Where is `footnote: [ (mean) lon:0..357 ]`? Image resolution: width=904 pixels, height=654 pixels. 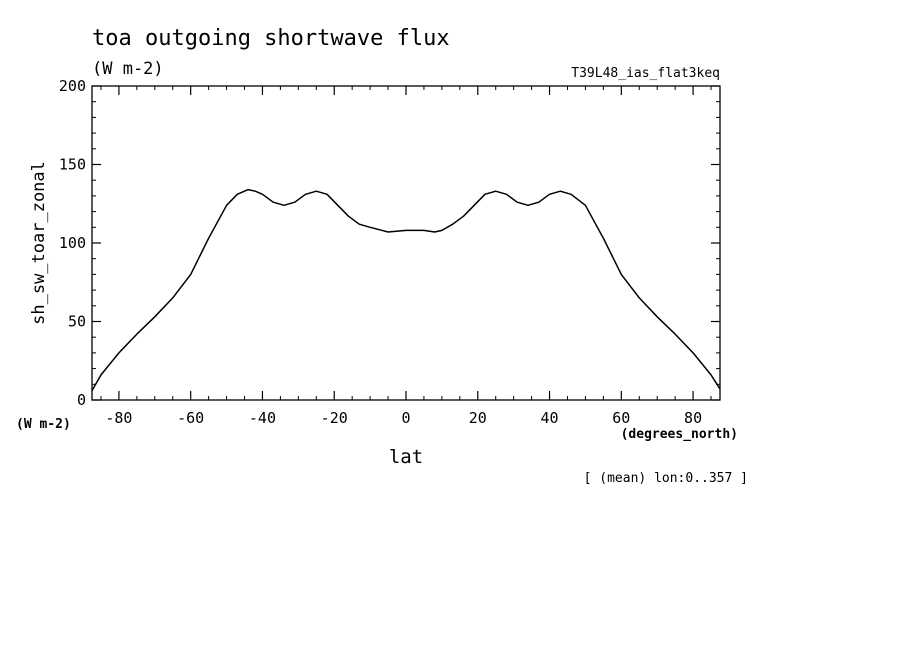
footnote: [ (mean) lon:0..357 ] is located at coordinates (666, 478).